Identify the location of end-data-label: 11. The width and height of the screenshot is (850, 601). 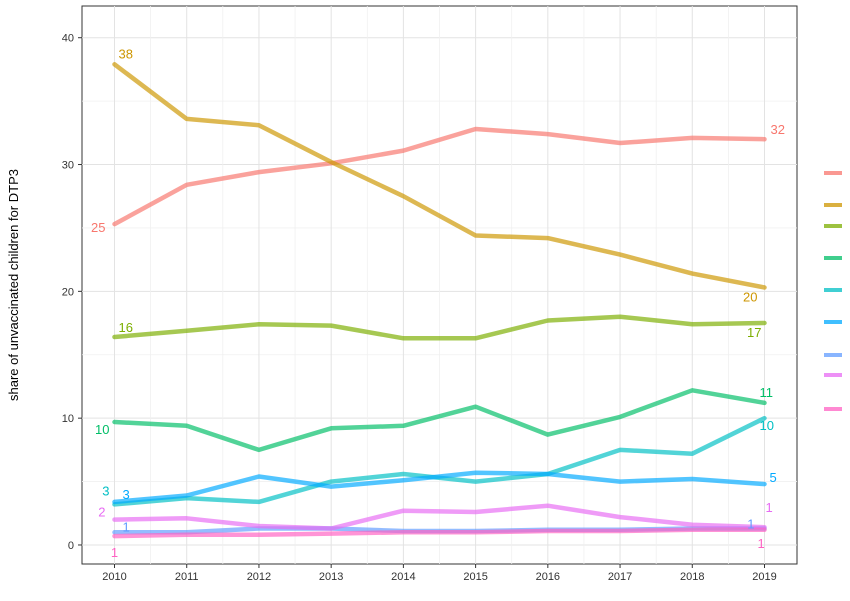
(767, 392).